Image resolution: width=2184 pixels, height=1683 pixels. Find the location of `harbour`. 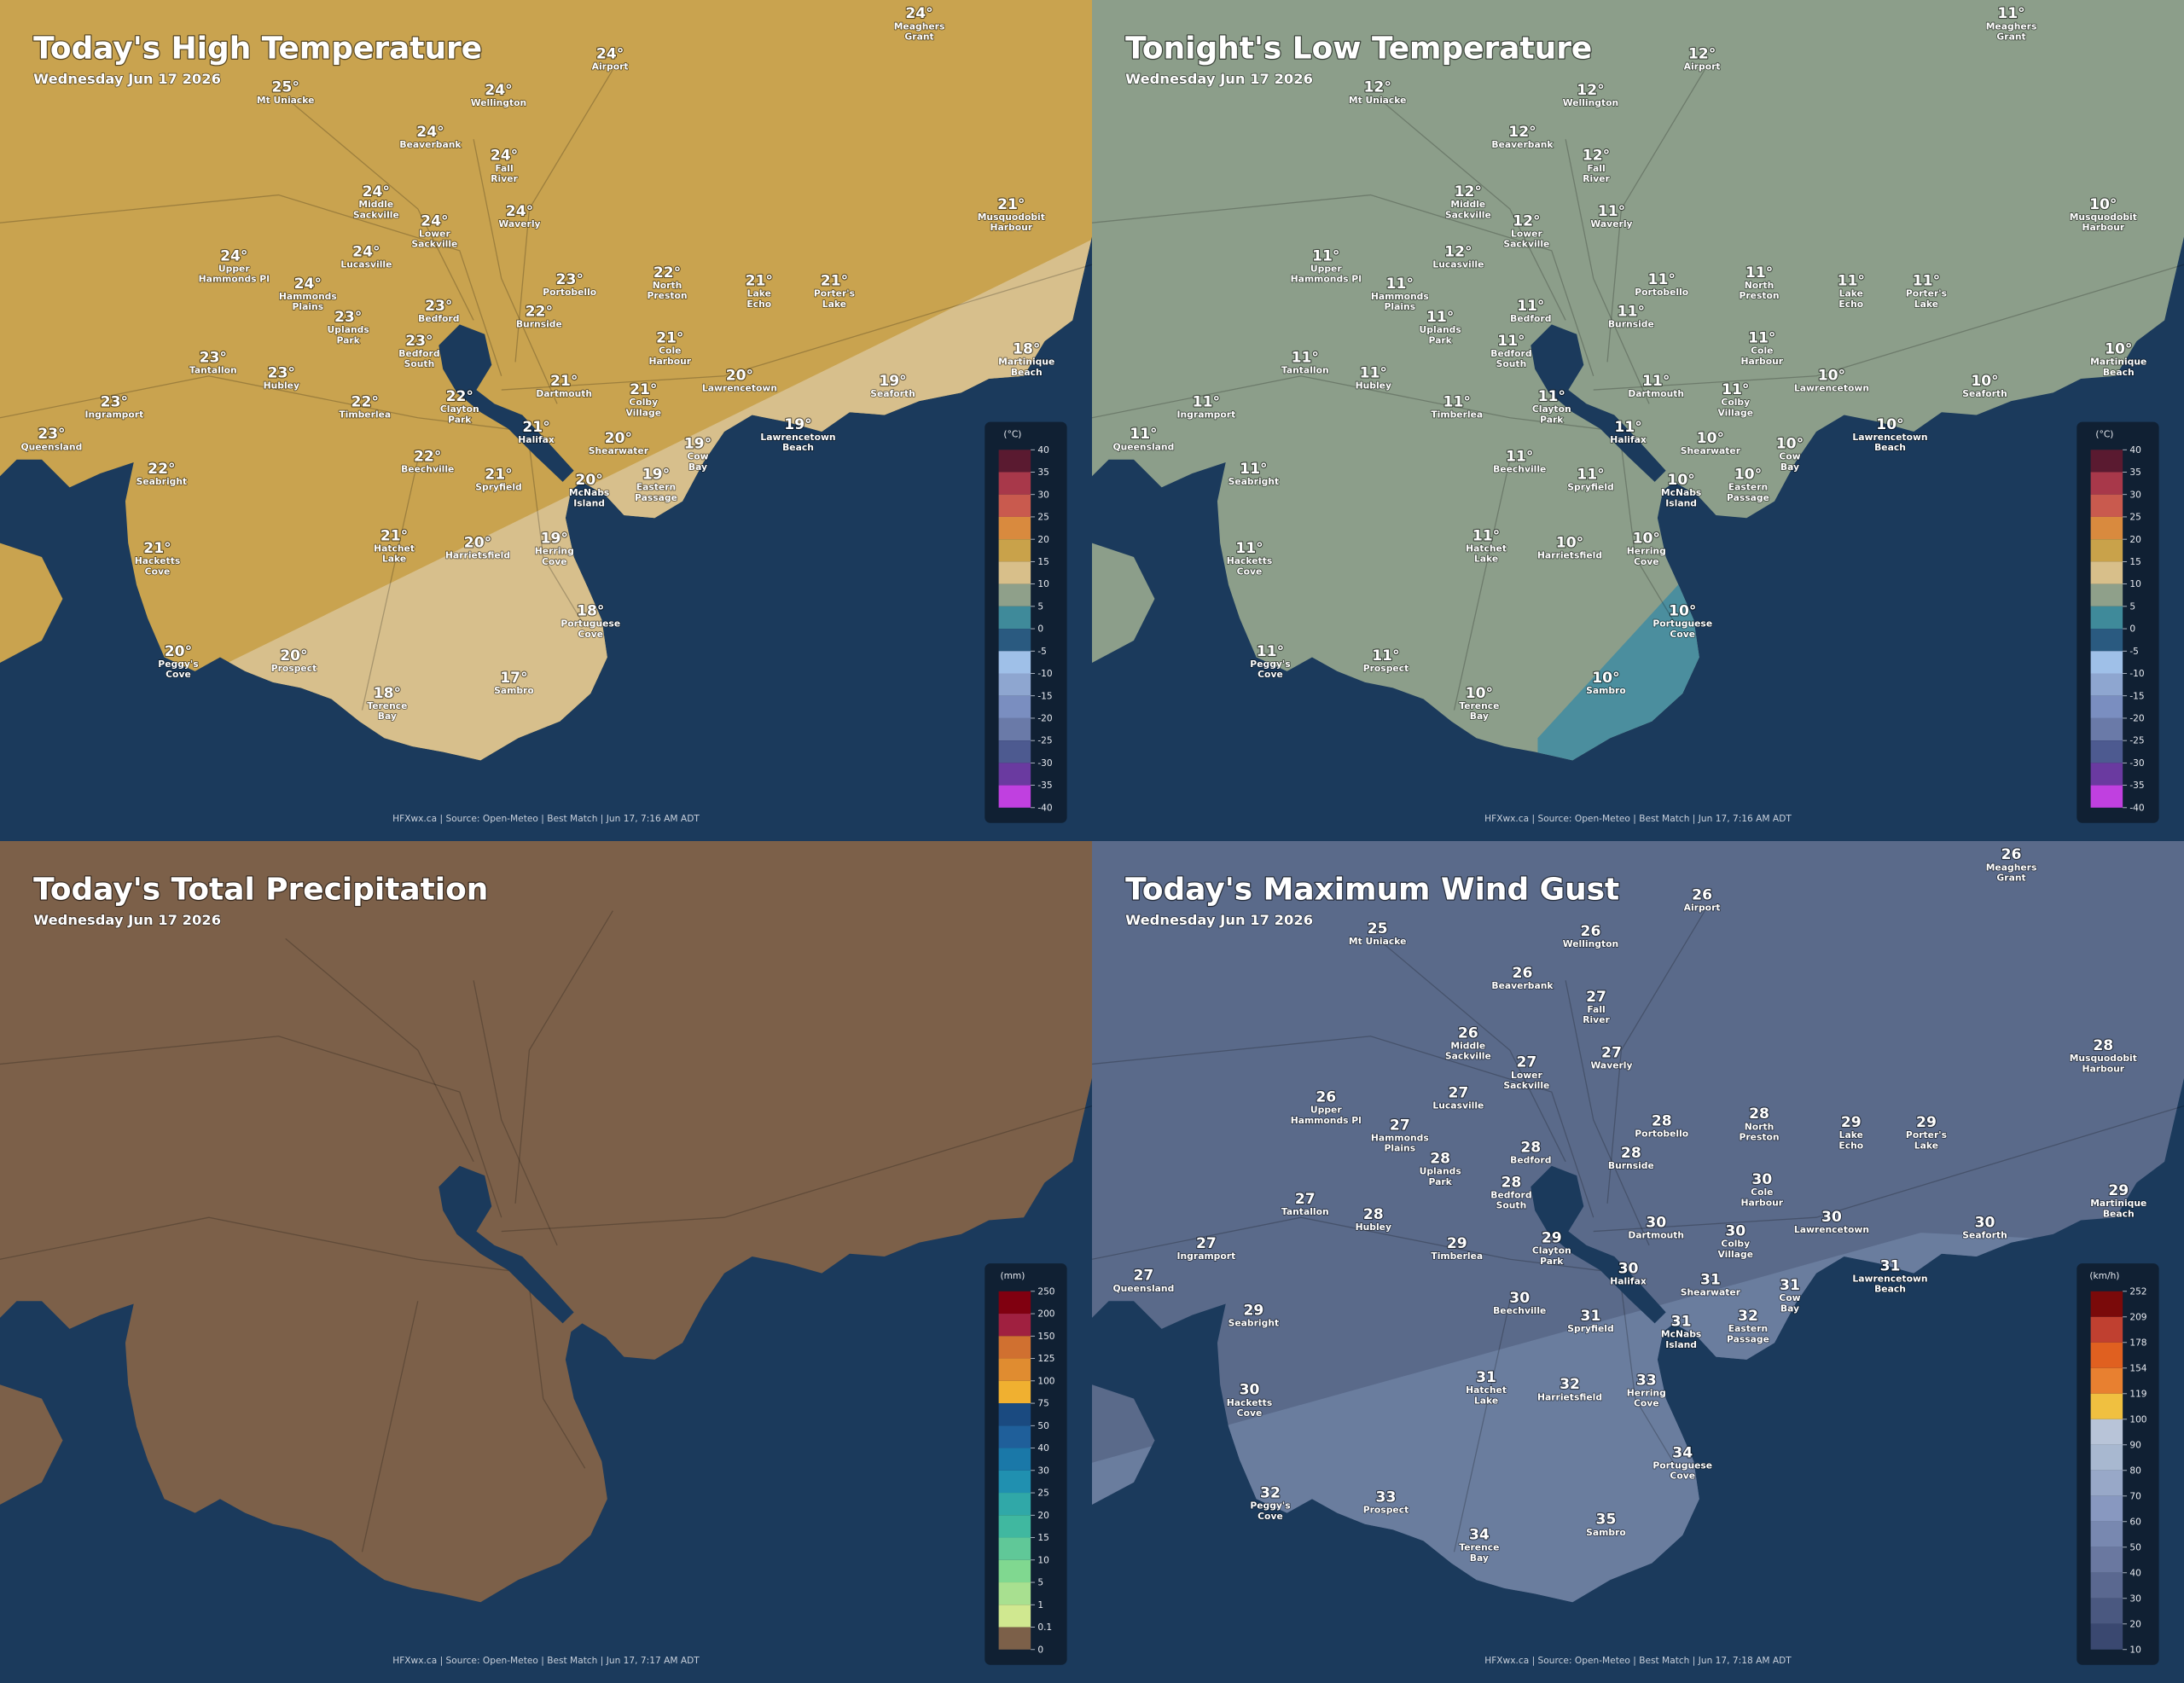

harbour is located at coordinates (1598, 403).